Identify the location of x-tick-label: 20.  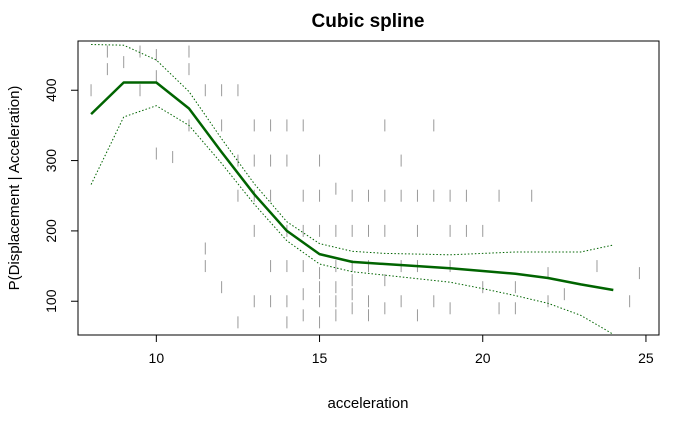
(483, 358).